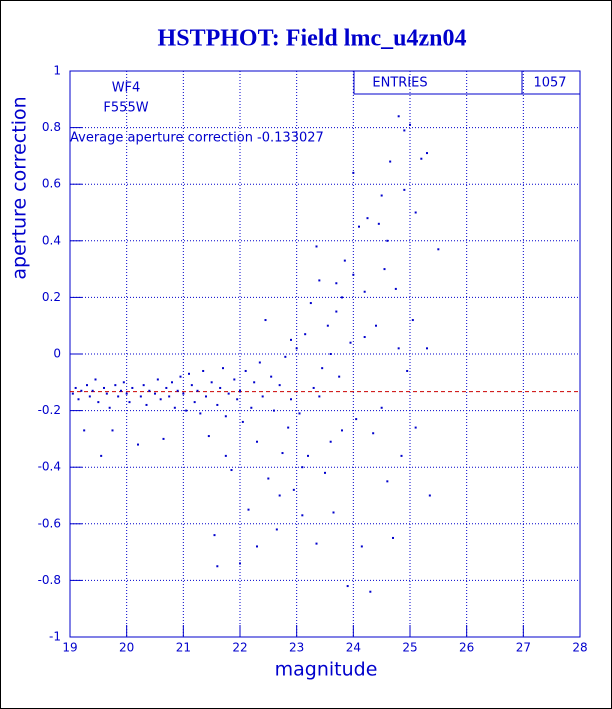 This screenshot has width=612, height=709. What do you see at coordinates (579, 648) in the screenshot?
I see `x-tick-label: 28` at bounding box center [579, 648].